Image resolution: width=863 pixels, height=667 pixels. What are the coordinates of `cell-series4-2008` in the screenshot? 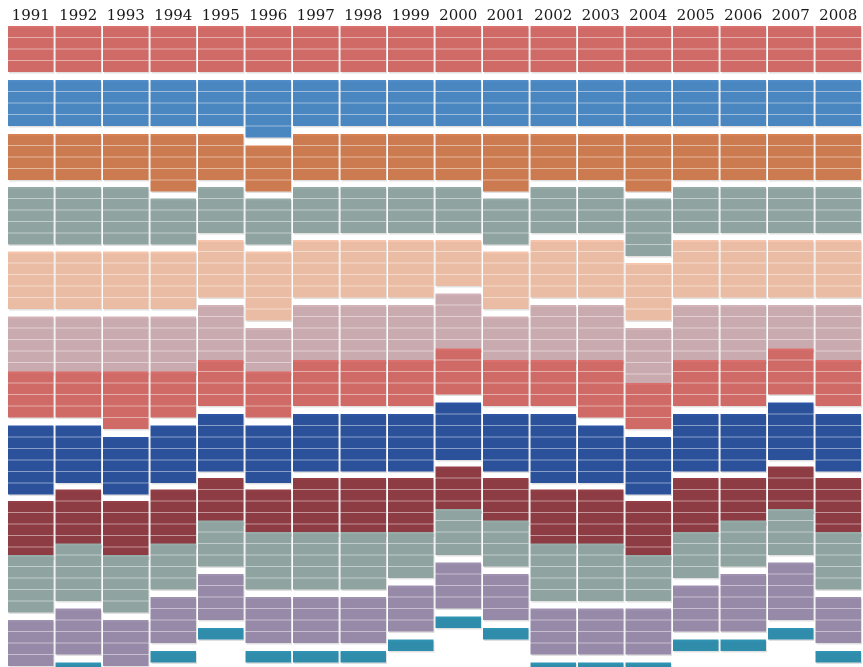 It's located at (838, 211).